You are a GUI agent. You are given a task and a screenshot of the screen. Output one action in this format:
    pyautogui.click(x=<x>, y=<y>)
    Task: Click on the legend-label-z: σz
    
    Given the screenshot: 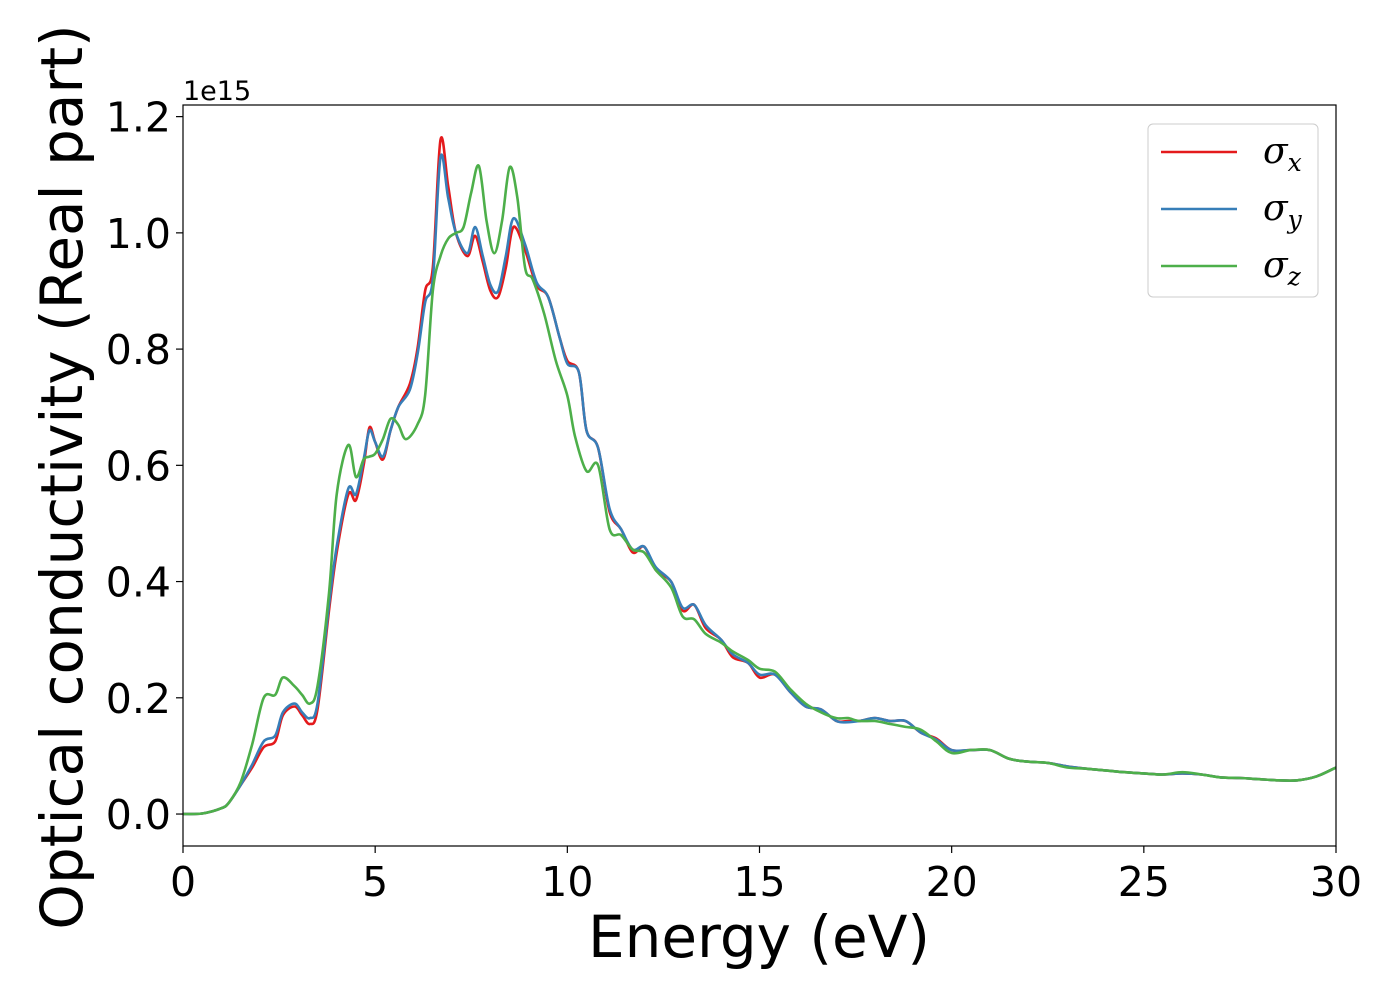 What is the action you would take?
    pyautogui.click(x=1282, y=268)
    